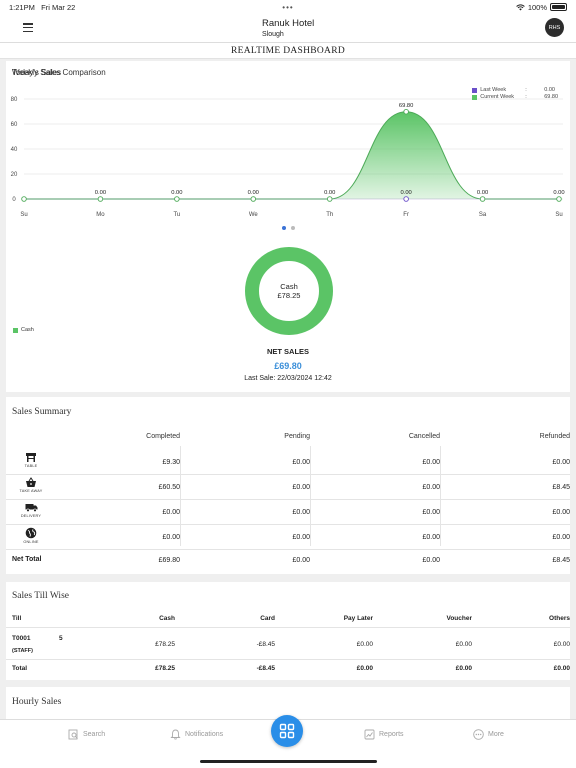 The image size is (576, 768). I want to click on summary-row-type: ONLINE, so click(31, 535).